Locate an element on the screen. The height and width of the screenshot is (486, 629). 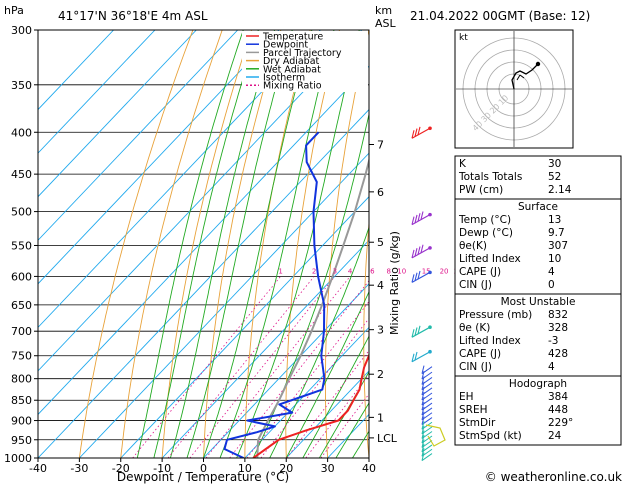
legend-box is located at coordinates (305, 61).